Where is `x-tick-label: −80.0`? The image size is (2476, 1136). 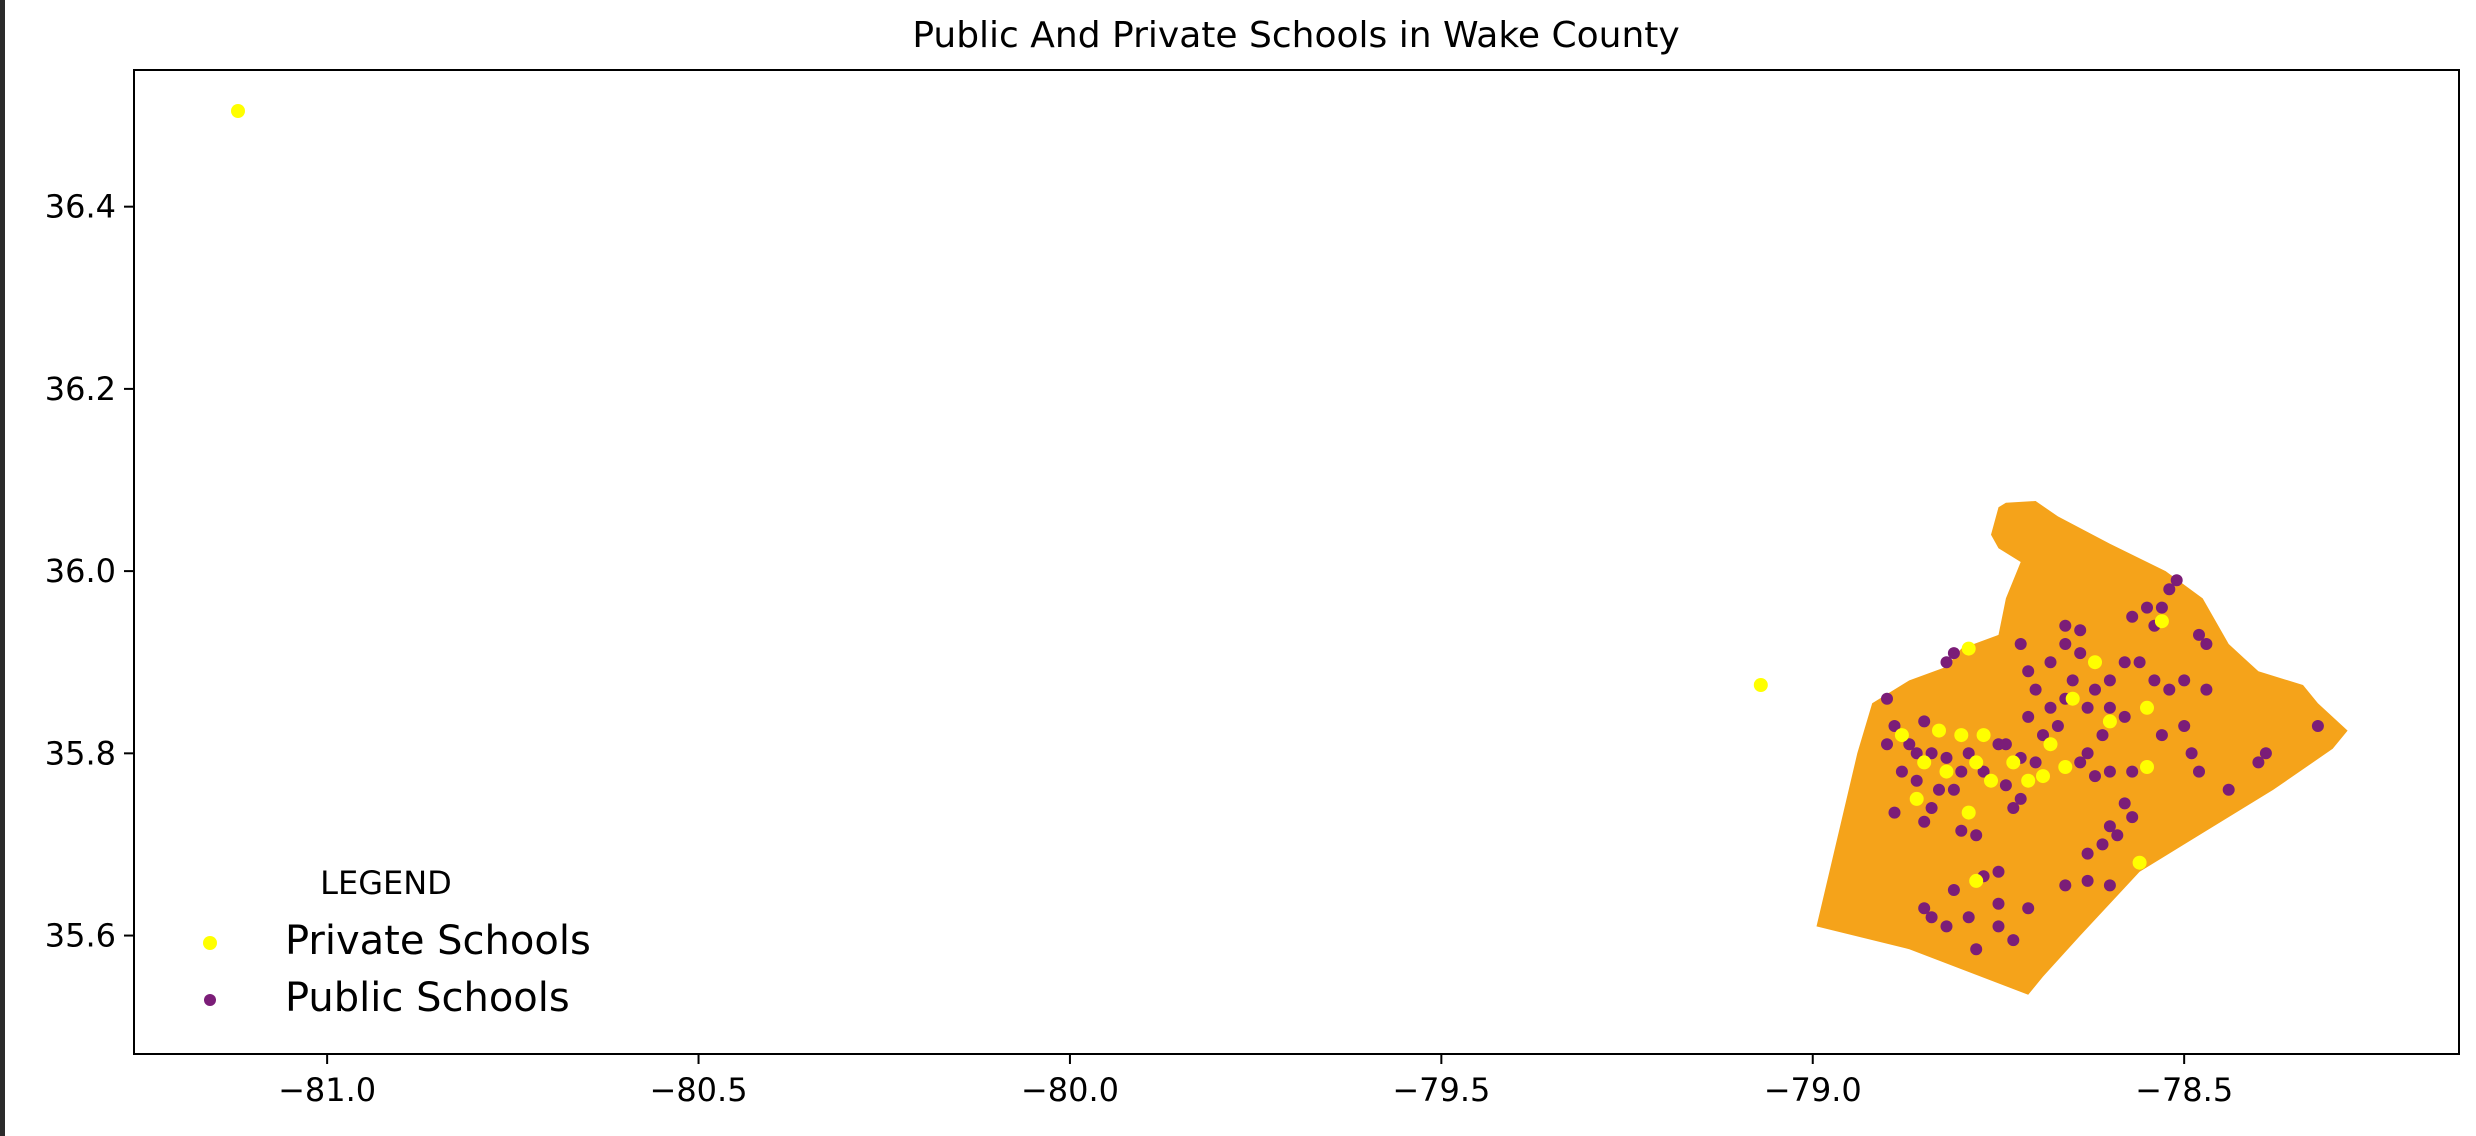
x-tick-label: −80.0 is located at coordinates (1070, 1090).